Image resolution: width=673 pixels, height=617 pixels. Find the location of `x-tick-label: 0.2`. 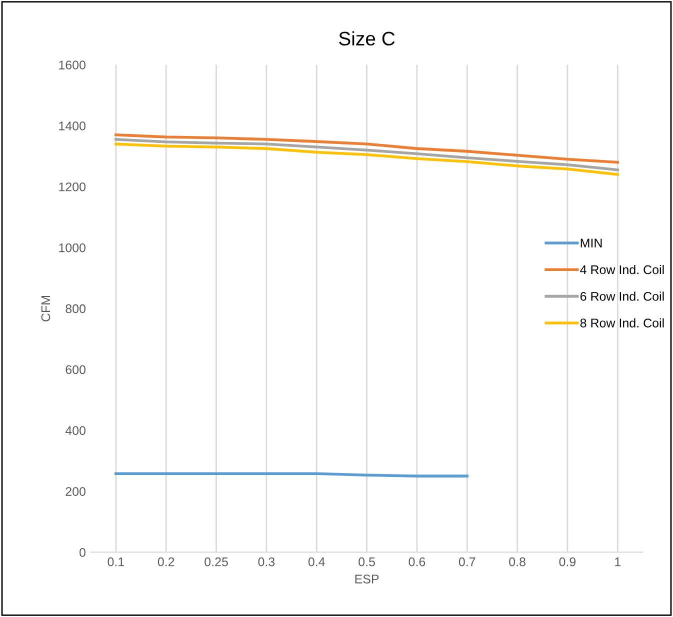

x-tick-label: 0.2 is located at coordinates (166, 561).